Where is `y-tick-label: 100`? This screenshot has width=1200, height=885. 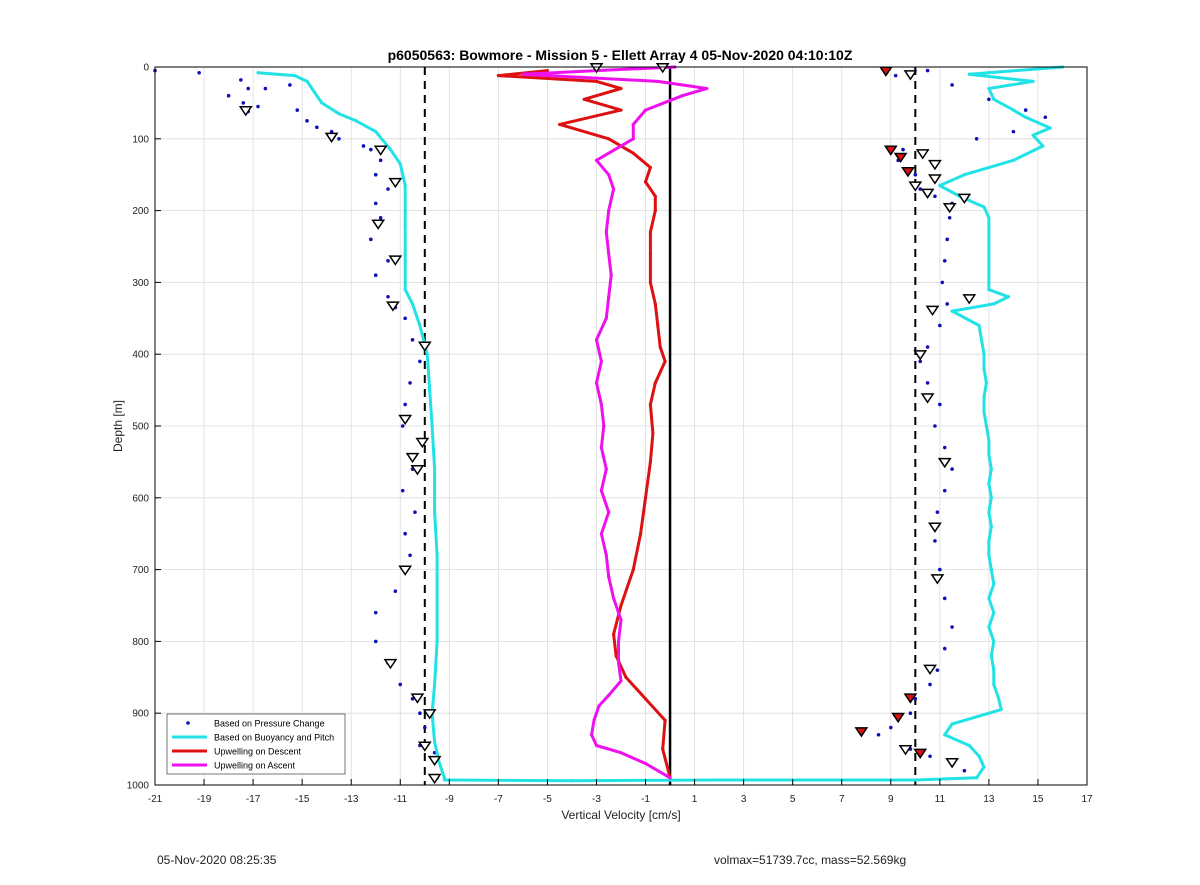 y-tick-label: 100 is located at coordinates (140, 139).